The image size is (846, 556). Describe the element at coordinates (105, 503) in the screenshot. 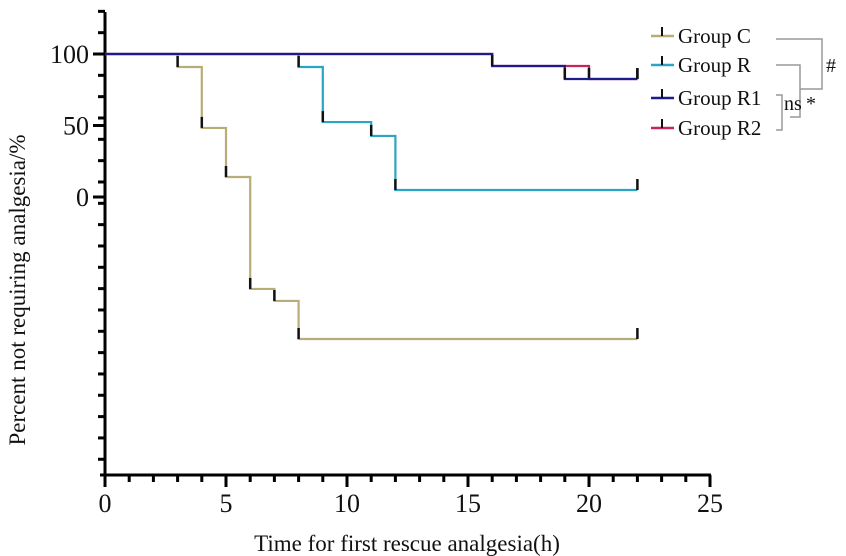

I see `x-tick-label: 0` at that location.